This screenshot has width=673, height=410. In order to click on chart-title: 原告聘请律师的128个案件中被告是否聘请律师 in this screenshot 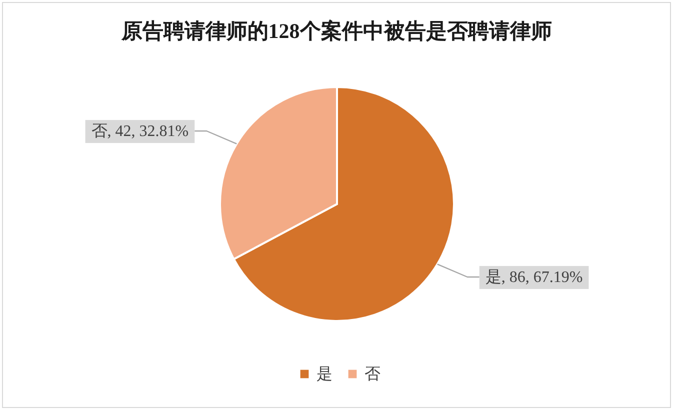, I will do `click(336, 31)`.